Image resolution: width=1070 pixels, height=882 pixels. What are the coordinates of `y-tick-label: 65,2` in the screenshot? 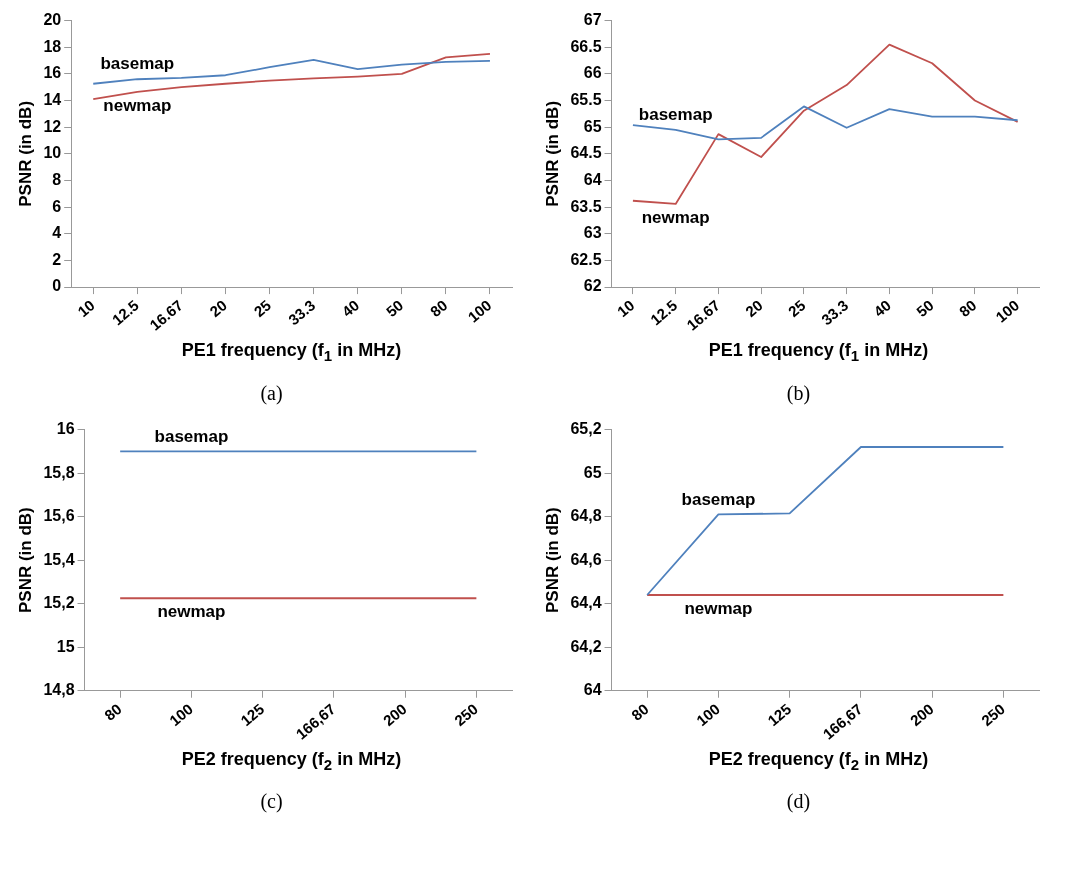 It's located at (585, 428).